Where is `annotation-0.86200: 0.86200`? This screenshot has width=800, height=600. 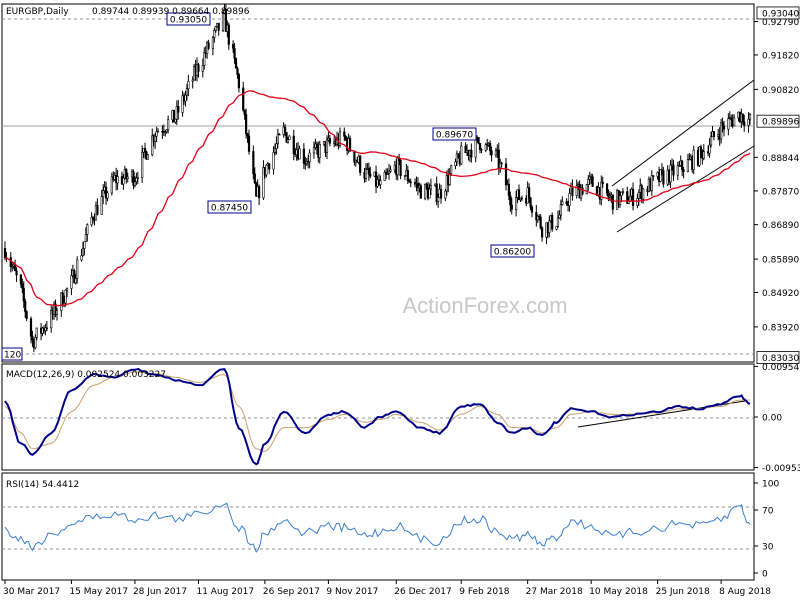
annotation-0.86200: 0.86200 is located at coordinates (512, 251).